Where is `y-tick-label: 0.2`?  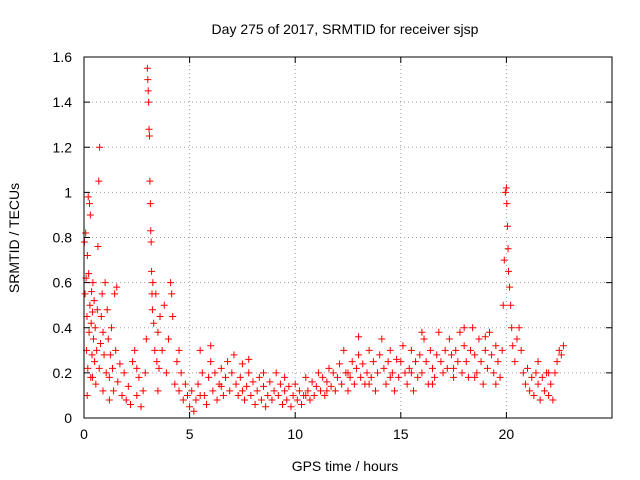
y-tick-label: 0.2 is located at coordinates (63, 373).